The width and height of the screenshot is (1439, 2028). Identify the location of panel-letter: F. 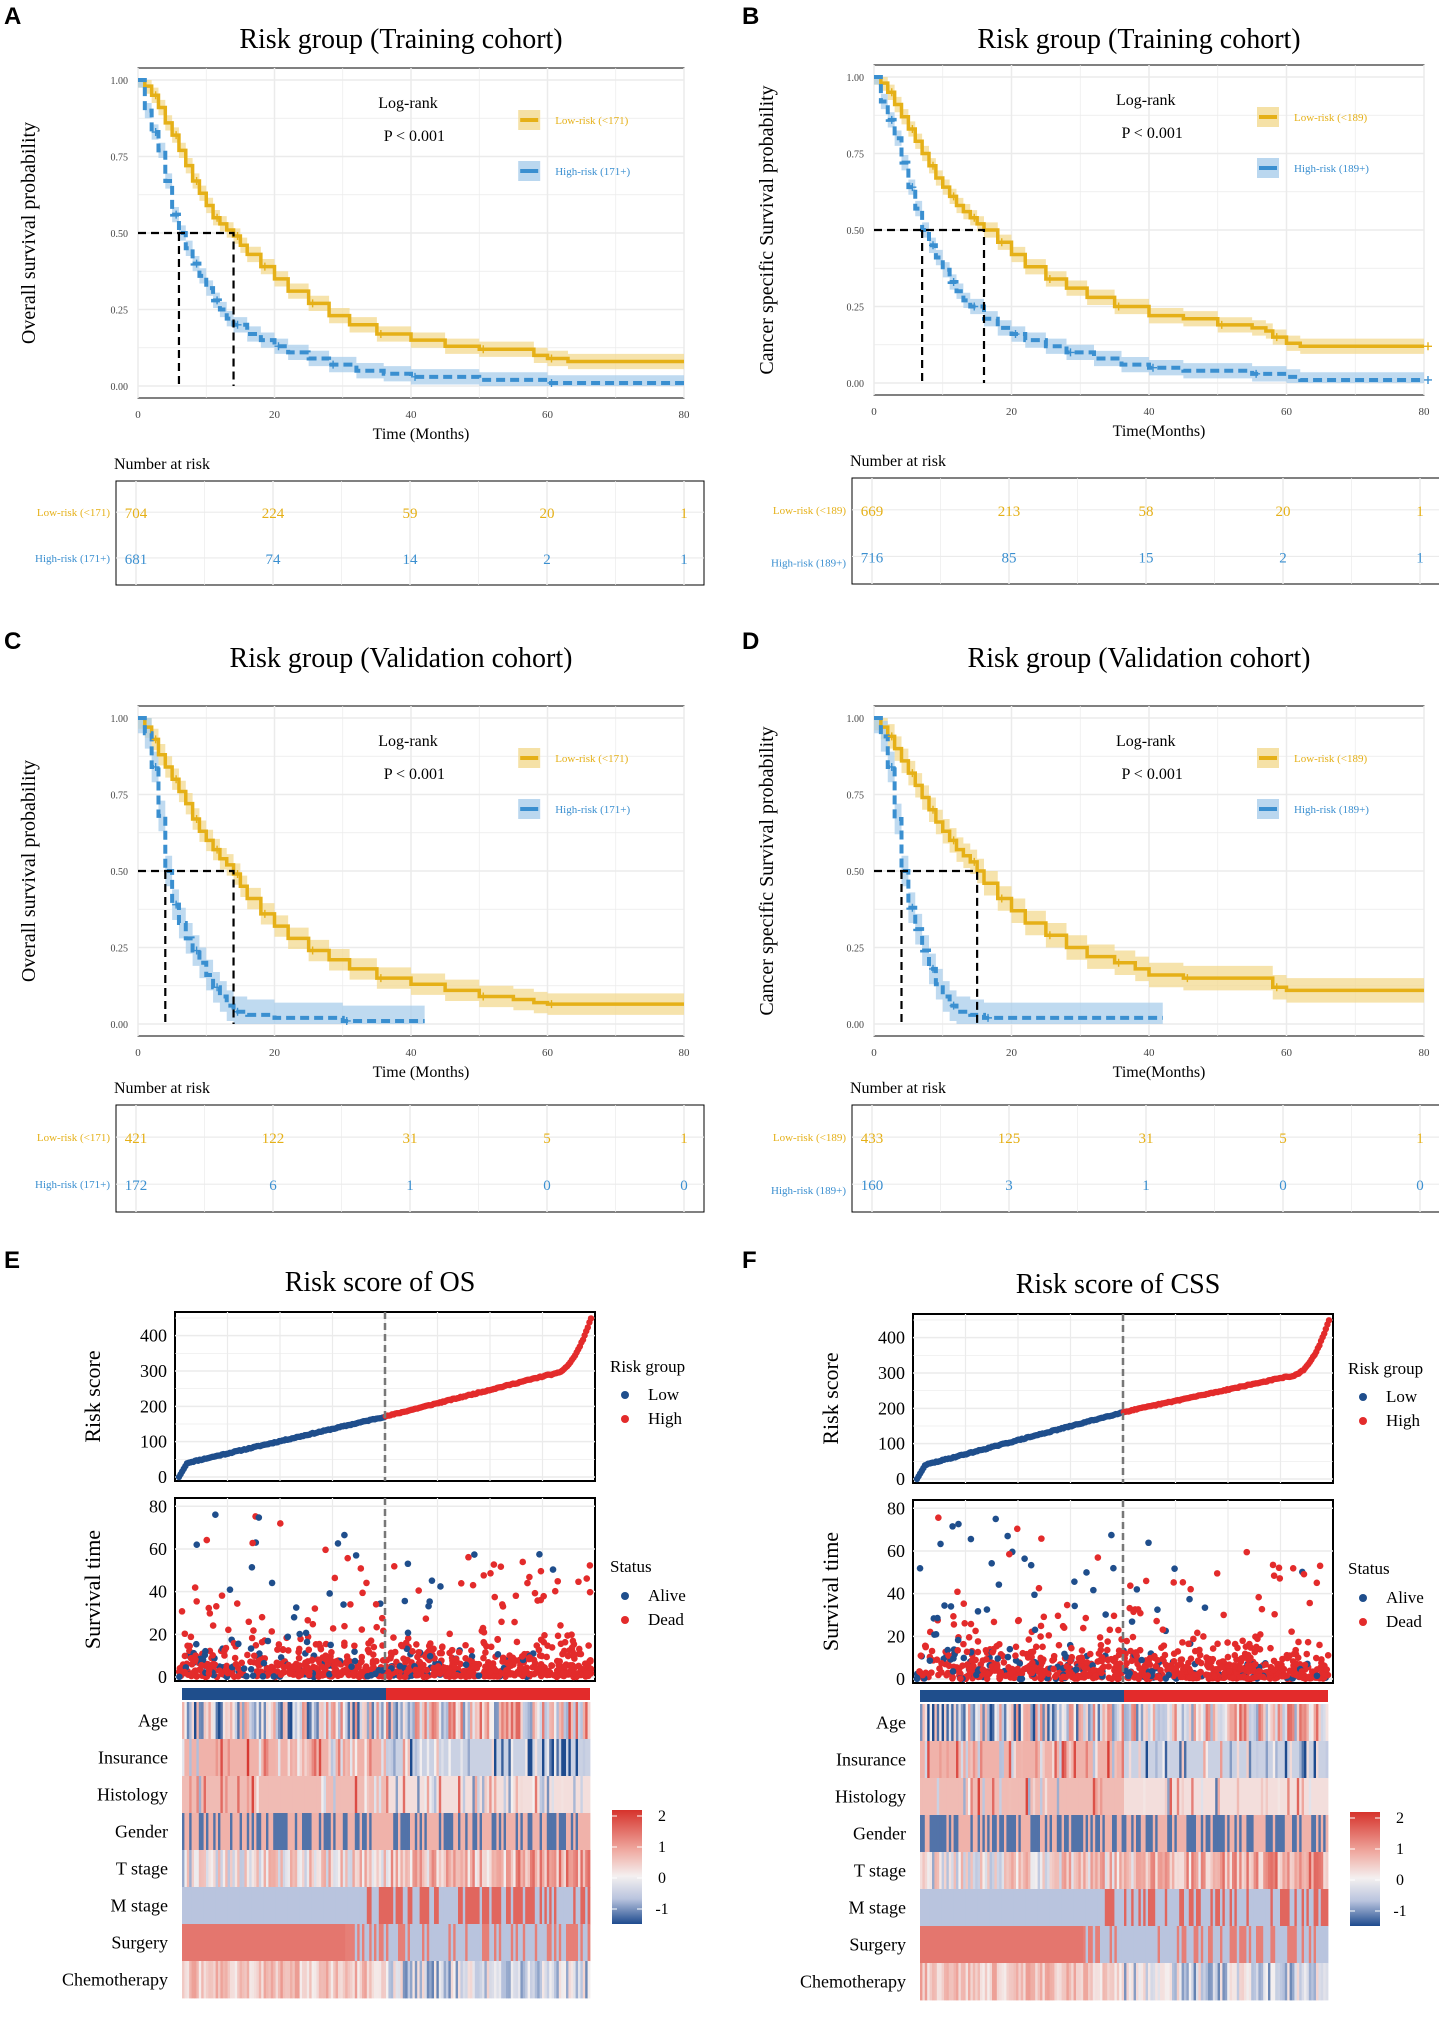
(749, 1260).